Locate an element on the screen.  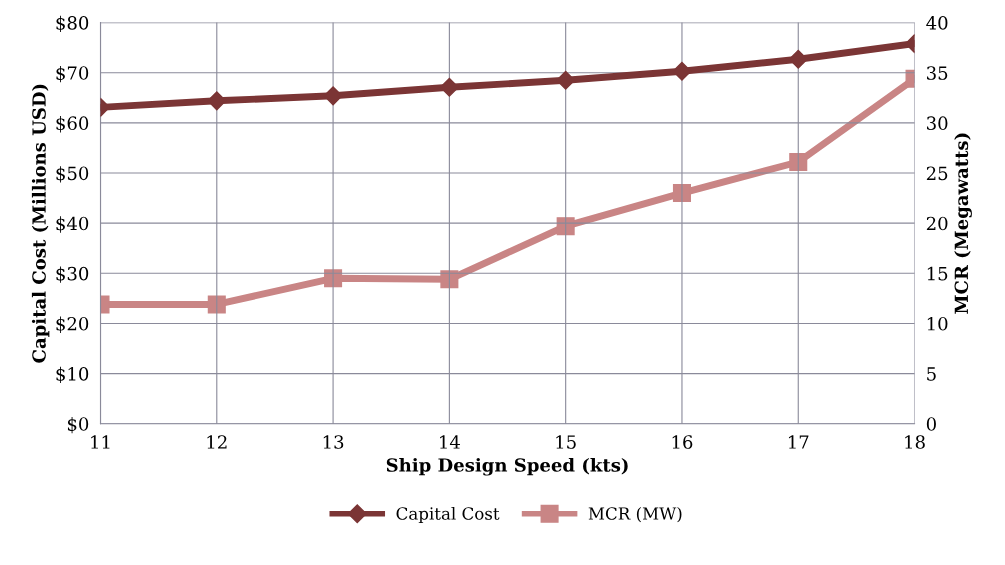
y-axis-title: Capital Cost (Millions USD) is located at coordinates (40, 223).